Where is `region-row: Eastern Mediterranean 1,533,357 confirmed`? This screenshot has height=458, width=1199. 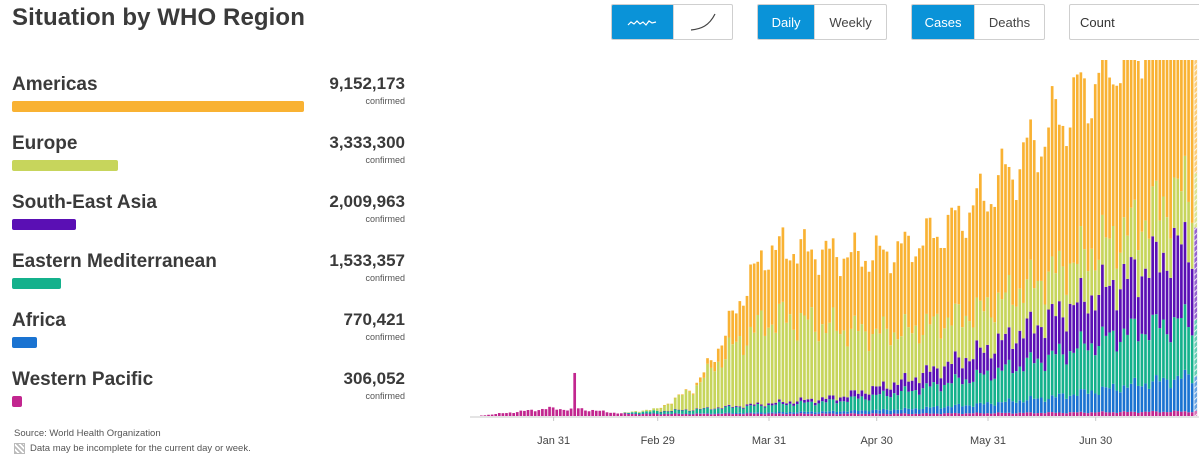 region-row: Eastern Mediterranean 1,533,357 confirmed is located at coordinates (209, 280).